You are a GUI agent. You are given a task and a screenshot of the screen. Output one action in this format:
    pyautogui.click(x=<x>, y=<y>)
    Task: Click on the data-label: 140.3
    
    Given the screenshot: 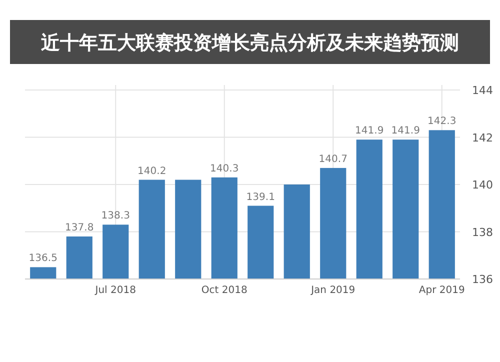 What is the action you would take?
    pyautogui.click(x=224, y=168)
    